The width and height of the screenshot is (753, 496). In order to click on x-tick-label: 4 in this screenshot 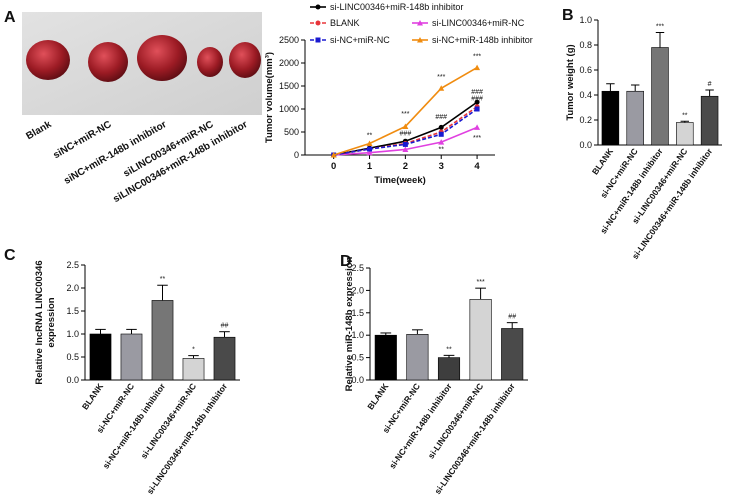, I will do `click(477, 166)`.